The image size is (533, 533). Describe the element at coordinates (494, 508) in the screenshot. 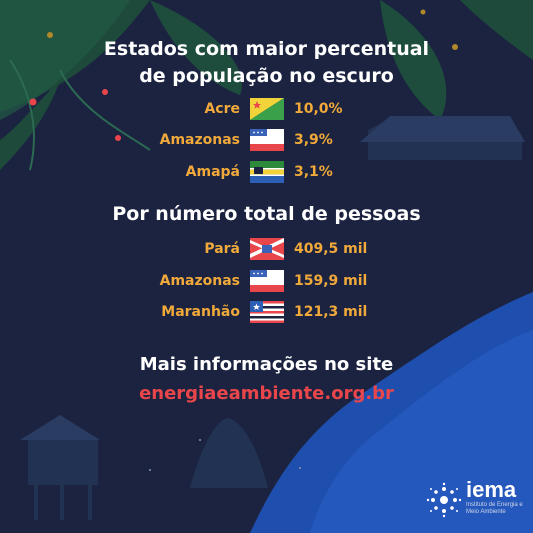

I see `logo-tagline: Instituto de Energia e Meio Ambiente` at that location.